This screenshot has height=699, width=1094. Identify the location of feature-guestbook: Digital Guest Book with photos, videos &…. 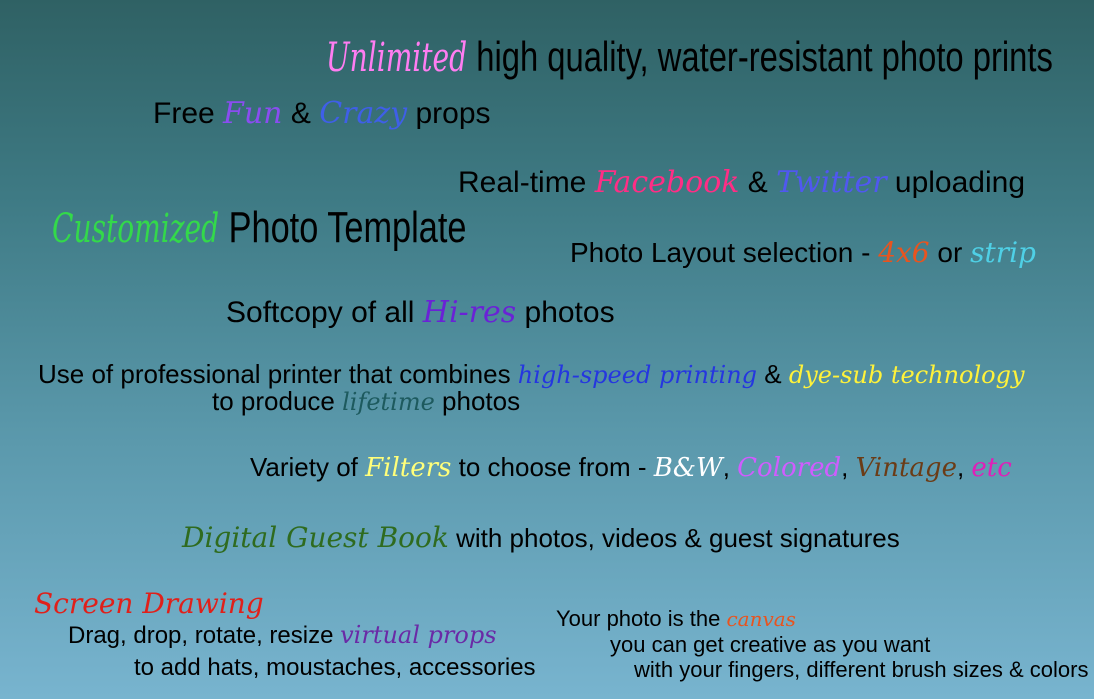
(541, 538).